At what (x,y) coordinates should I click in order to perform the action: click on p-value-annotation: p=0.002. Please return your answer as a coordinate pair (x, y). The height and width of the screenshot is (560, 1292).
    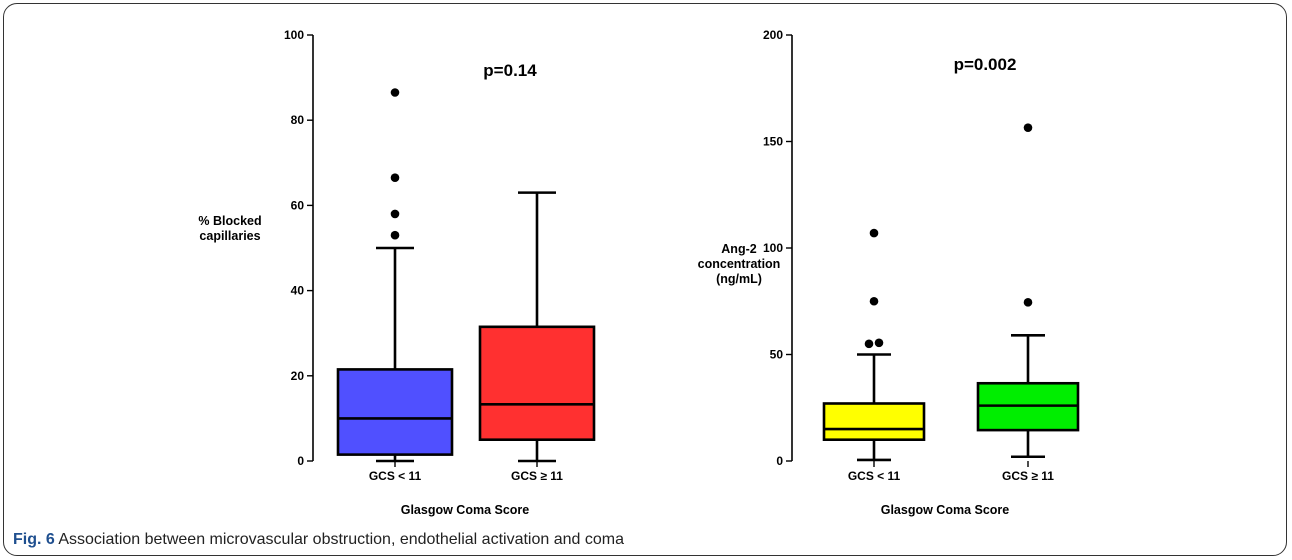
    Looking at the image, I should click on (985, 64).